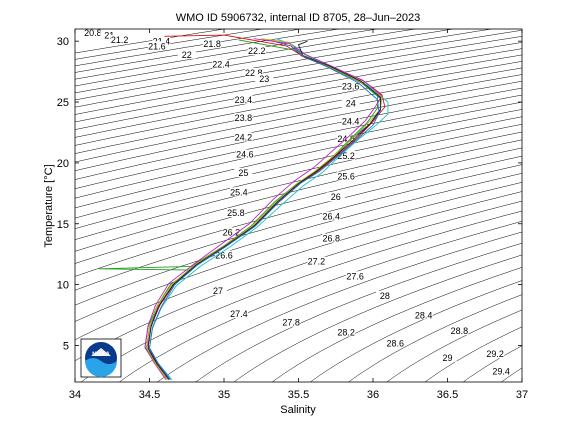  Describe the element at coordinates (63, 286) in the screenshot. I see `y-tick-label: 10` at that location.